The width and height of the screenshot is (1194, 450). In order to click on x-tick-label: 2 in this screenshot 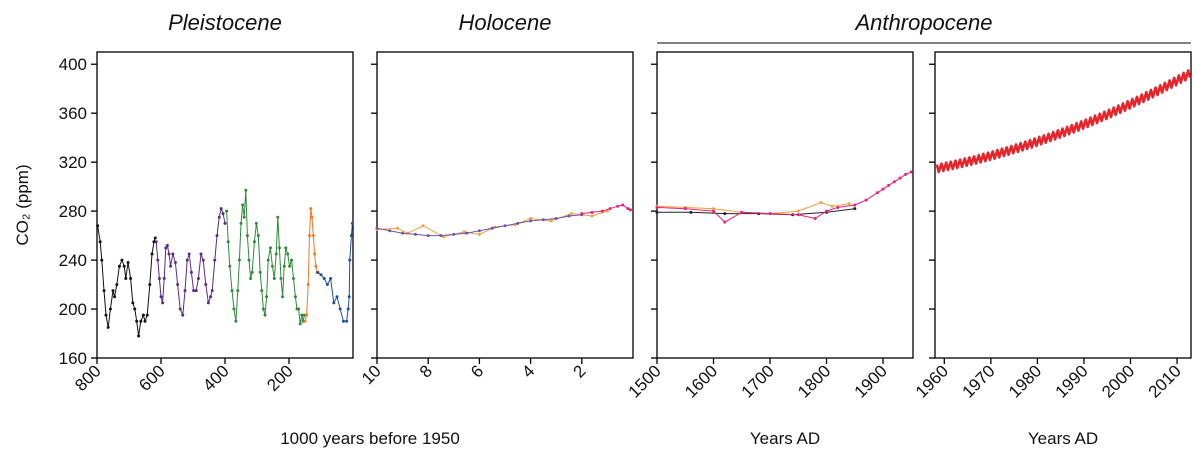, I will do `click(579, 371)`.